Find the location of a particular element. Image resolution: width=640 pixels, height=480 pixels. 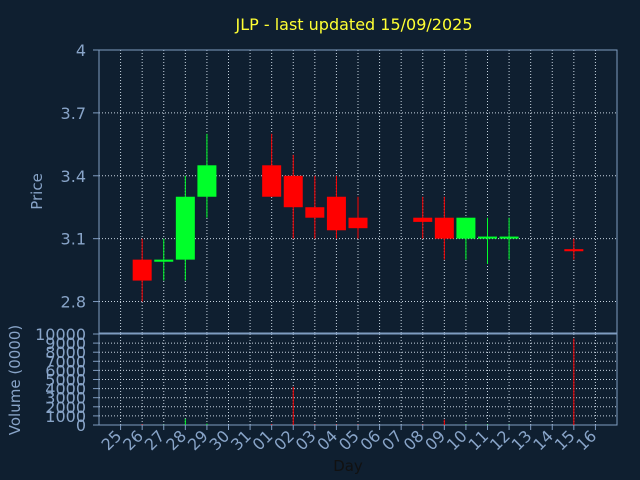

volume-y-tick-label: 10000 is located at coordinates (60, 334).